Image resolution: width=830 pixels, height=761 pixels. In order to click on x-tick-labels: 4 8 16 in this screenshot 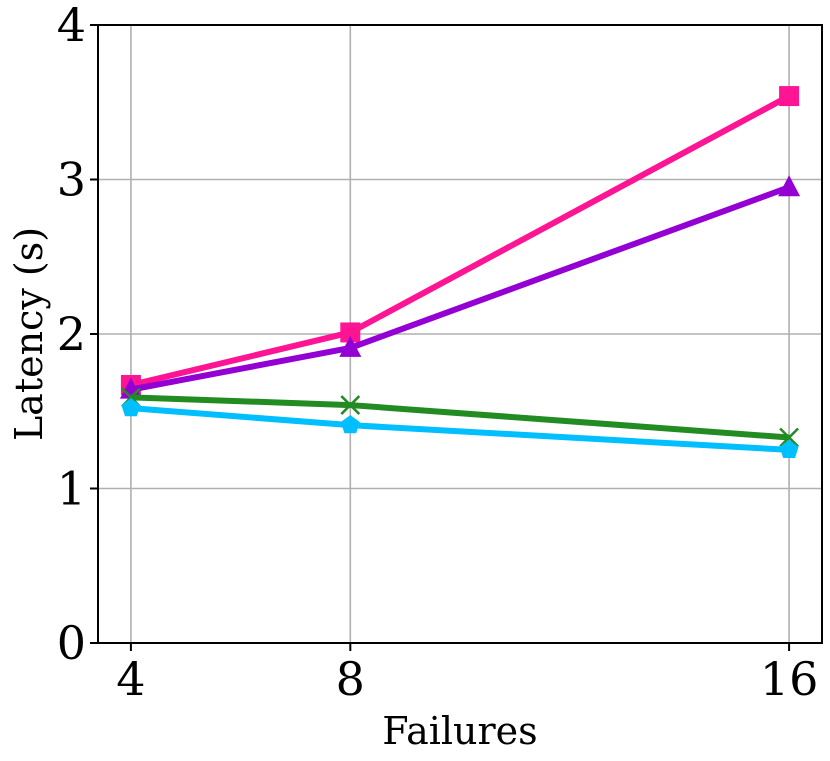, I will do `click(467, 679)`.